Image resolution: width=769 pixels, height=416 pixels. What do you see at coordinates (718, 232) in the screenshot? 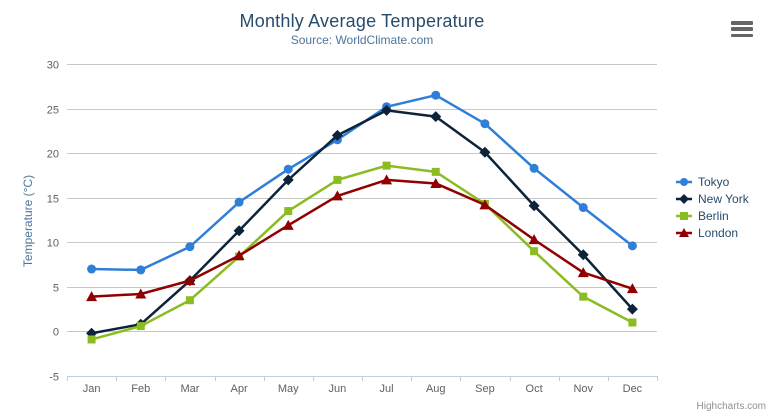
I see `legend-label: London` at bounding box center [718, 232].